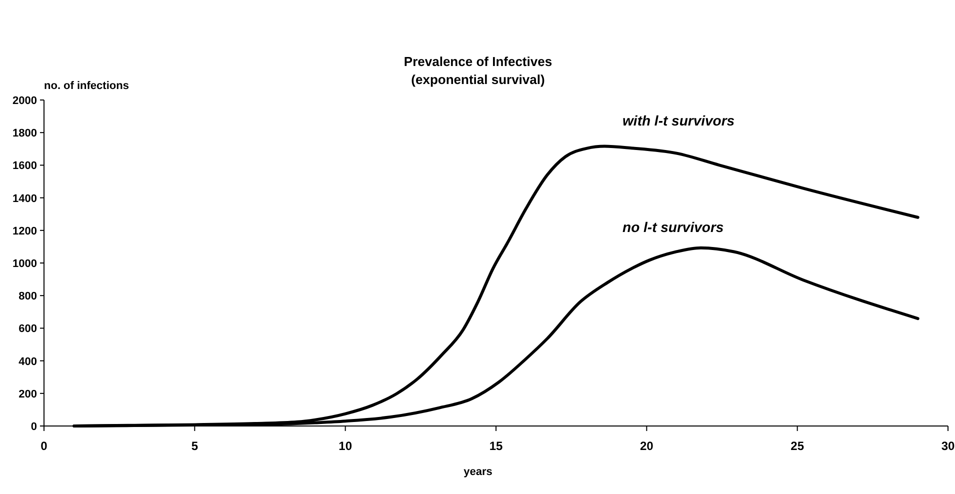  Describe the element at coordinates (673, 227) in the screenshot. I see `series-label: no l-t survivors` at that location.